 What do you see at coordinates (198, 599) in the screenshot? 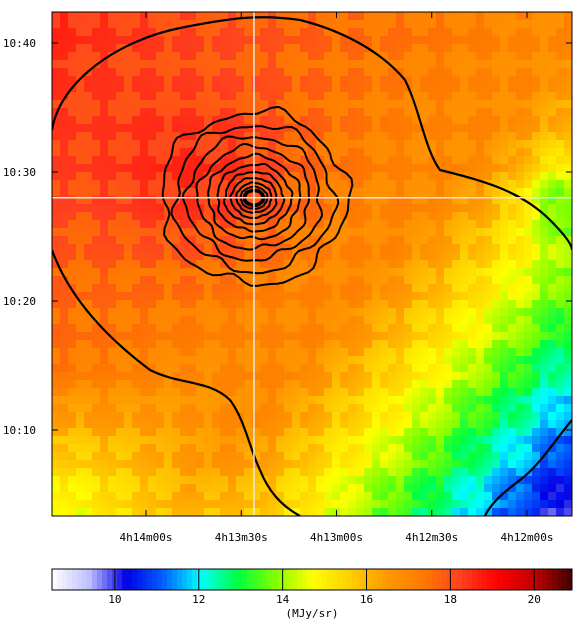
I see `colorbar-tick-label: 12` at bounding box center [198, 599].